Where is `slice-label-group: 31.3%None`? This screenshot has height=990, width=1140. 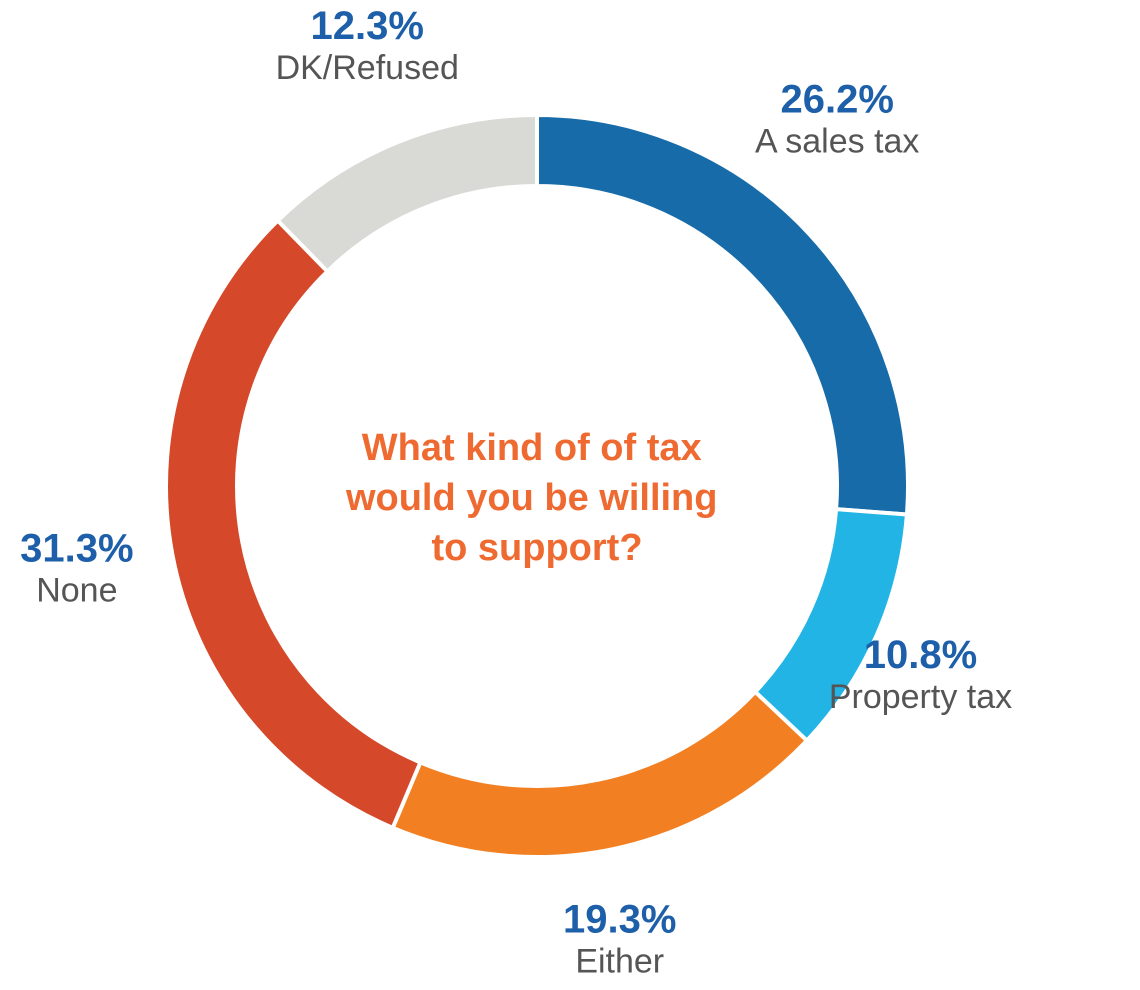 slice-label-group: 31.3%None is located at coordinates (76, 568).